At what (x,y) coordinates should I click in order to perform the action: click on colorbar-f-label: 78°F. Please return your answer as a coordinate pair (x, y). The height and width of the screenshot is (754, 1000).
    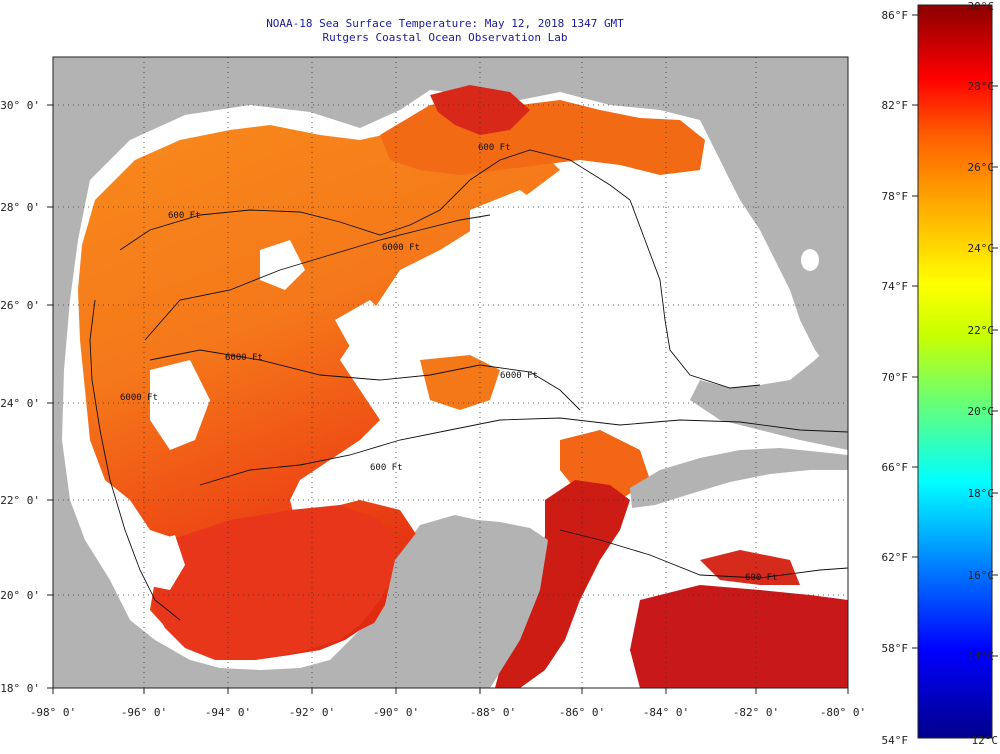
    Looking at the image, I should click on (895, 196).